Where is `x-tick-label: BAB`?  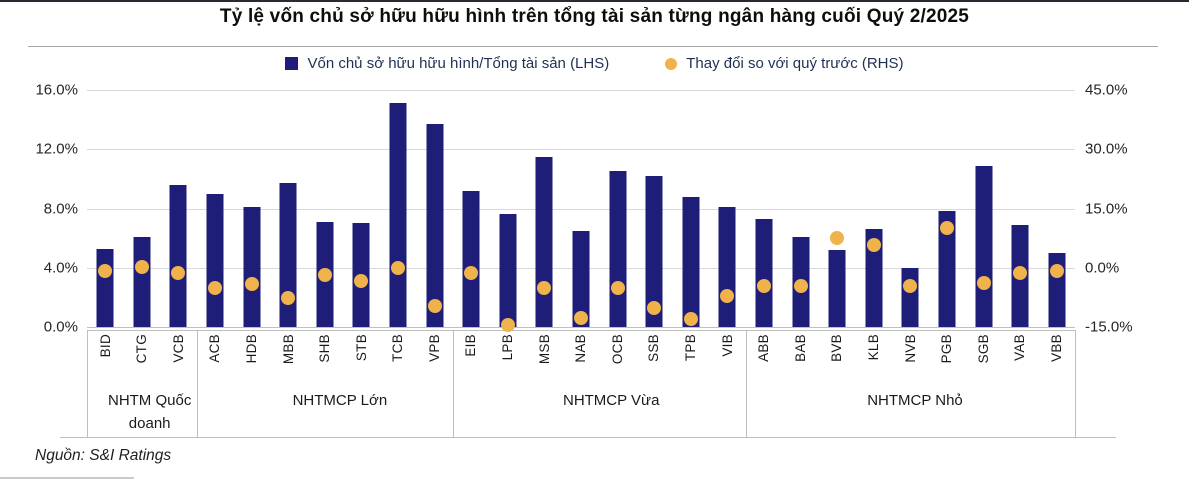
x-tick-label: BAB is located at coordinates (800, 348).